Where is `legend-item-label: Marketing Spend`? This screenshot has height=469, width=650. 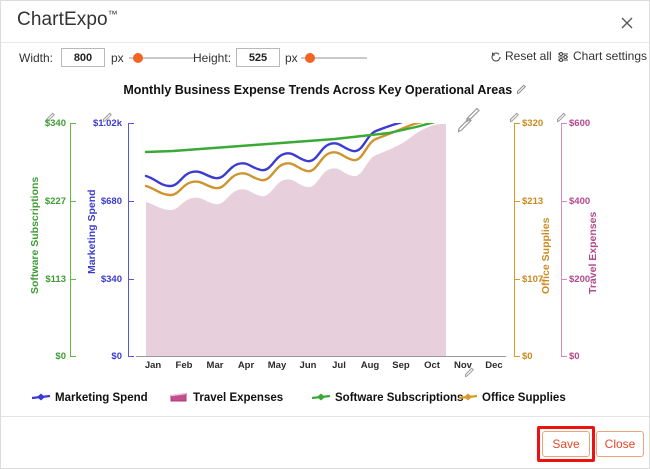
legend-item-label: Marketing Spend is located at coordinates (101, 398).